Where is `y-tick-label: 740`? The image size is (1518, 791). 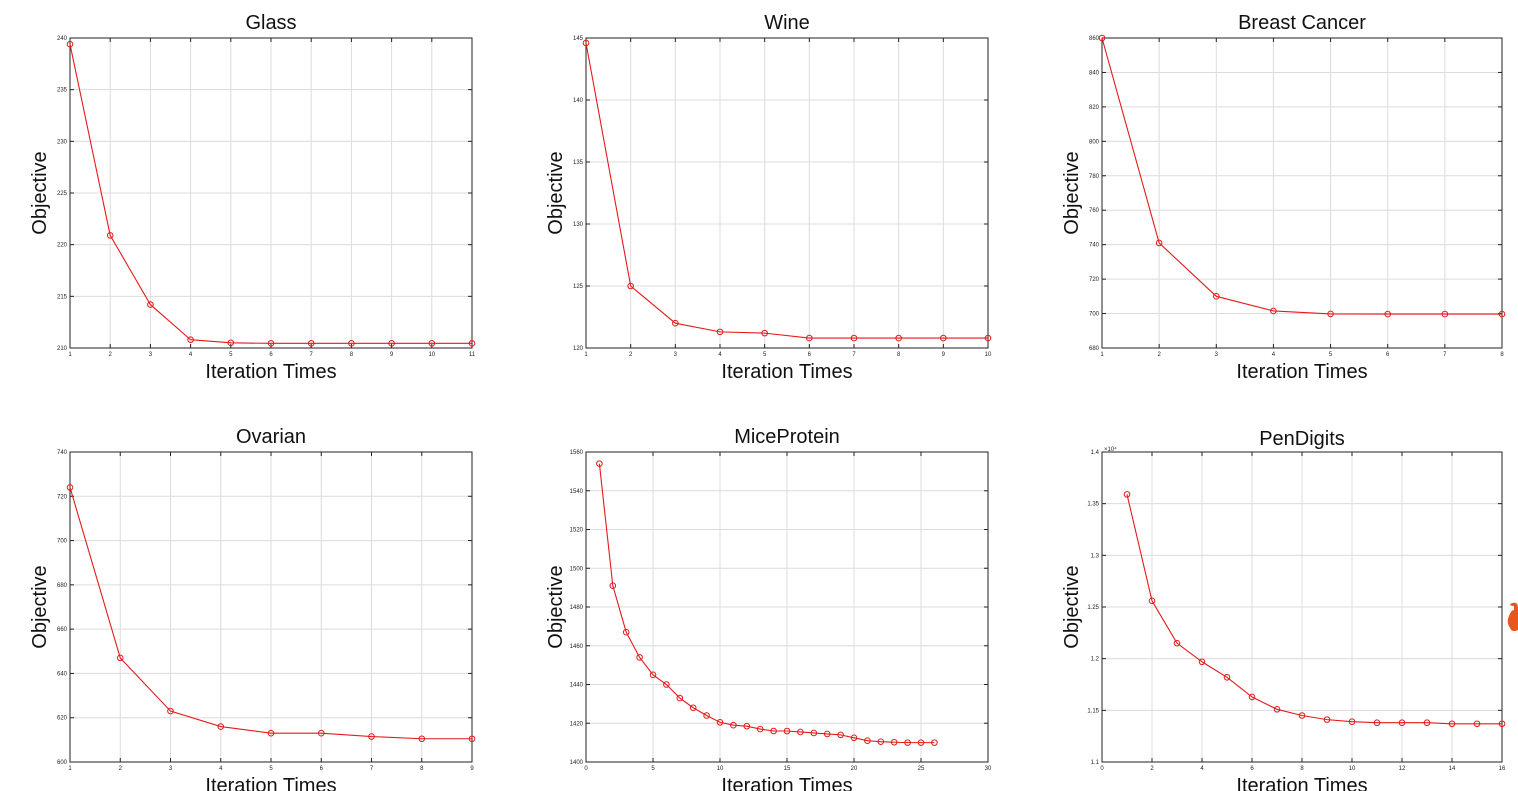
y-tick-label: 740 is located at coordinates (1094, 246).